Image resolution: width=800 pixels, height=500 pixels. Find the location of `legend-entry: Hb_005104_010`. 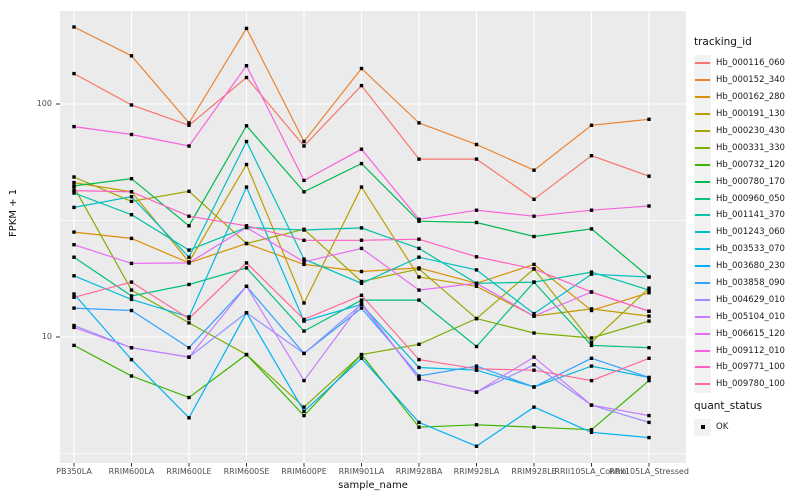

legend-entry: Hb_005104_010 is located at coordinates (746, 317).